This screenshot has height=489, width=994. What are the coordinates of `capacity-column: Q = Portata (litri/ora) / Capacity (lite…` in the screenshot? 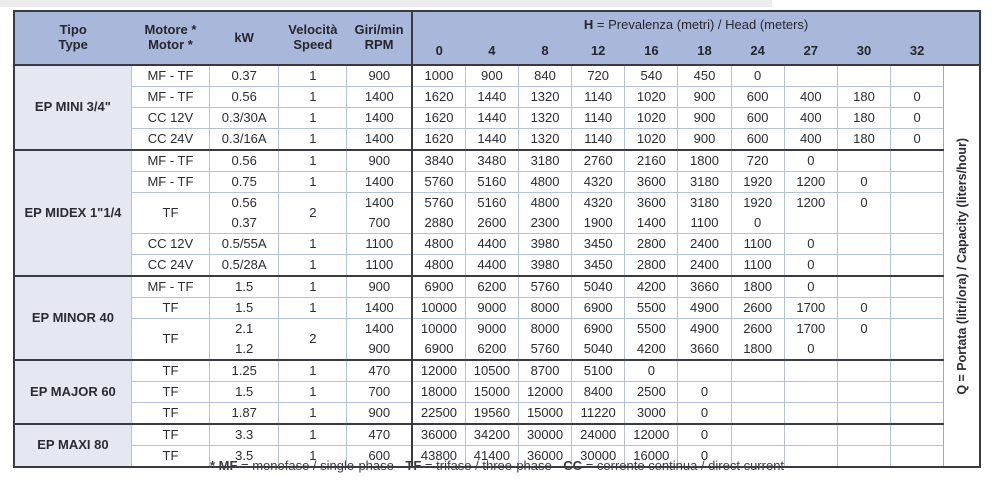 It's located at (961, 265).